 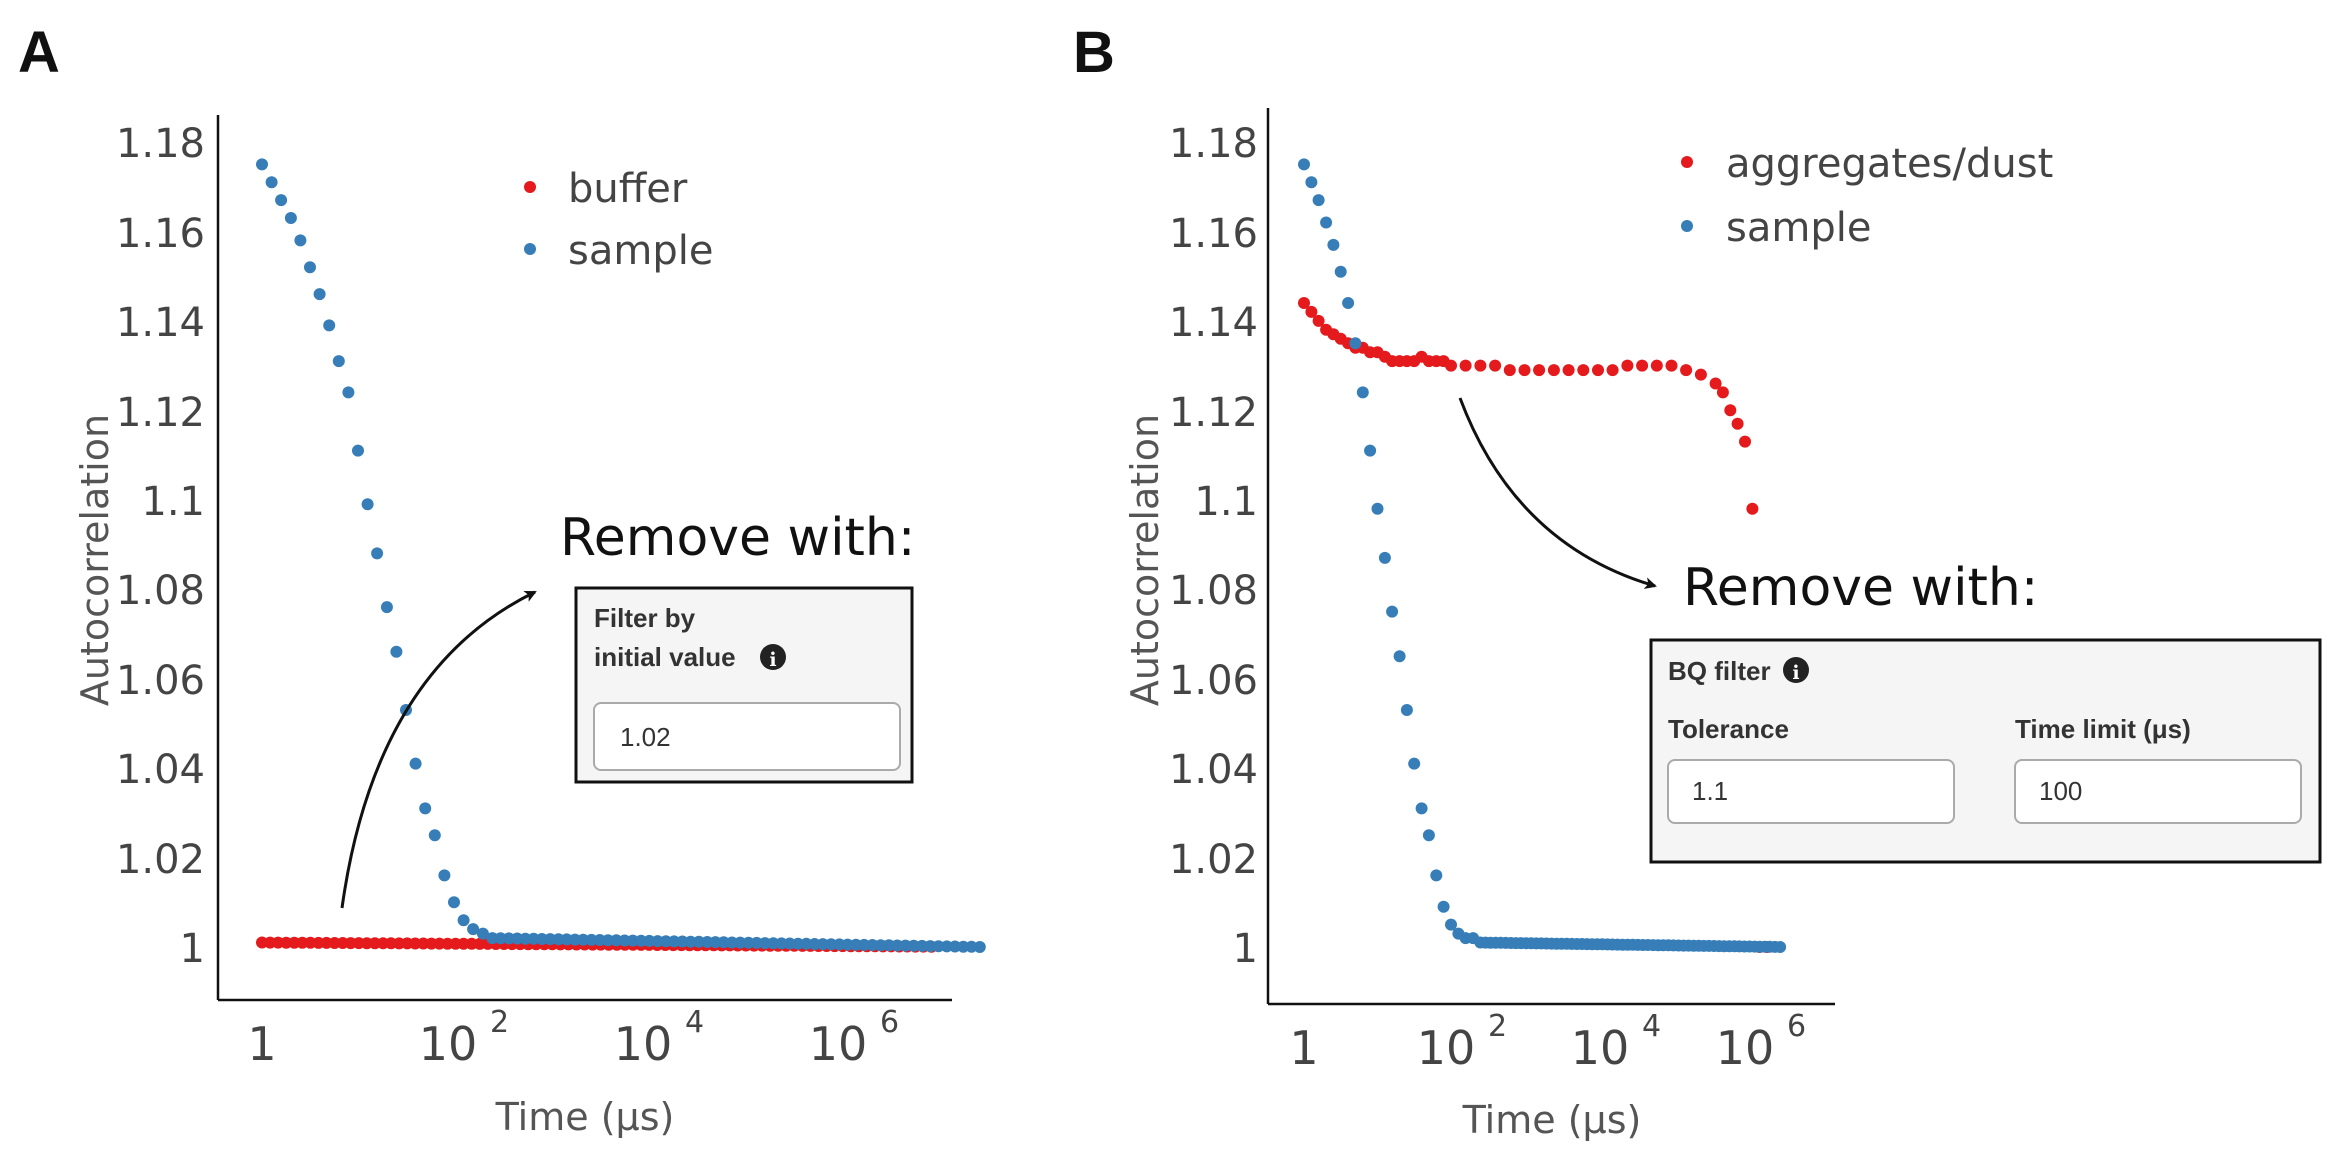 What do you see at coordinates (160, 413) in the screenshot?
I see `y-tick-label: 1.12` at bounding box center [160, 413].